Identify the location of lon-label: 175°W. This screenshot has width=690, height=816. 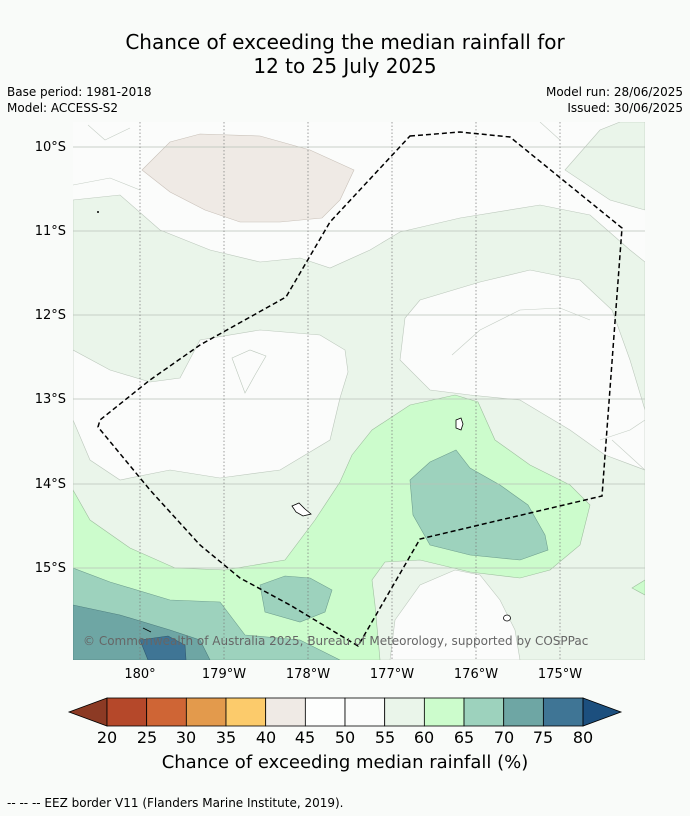
(560, 674).